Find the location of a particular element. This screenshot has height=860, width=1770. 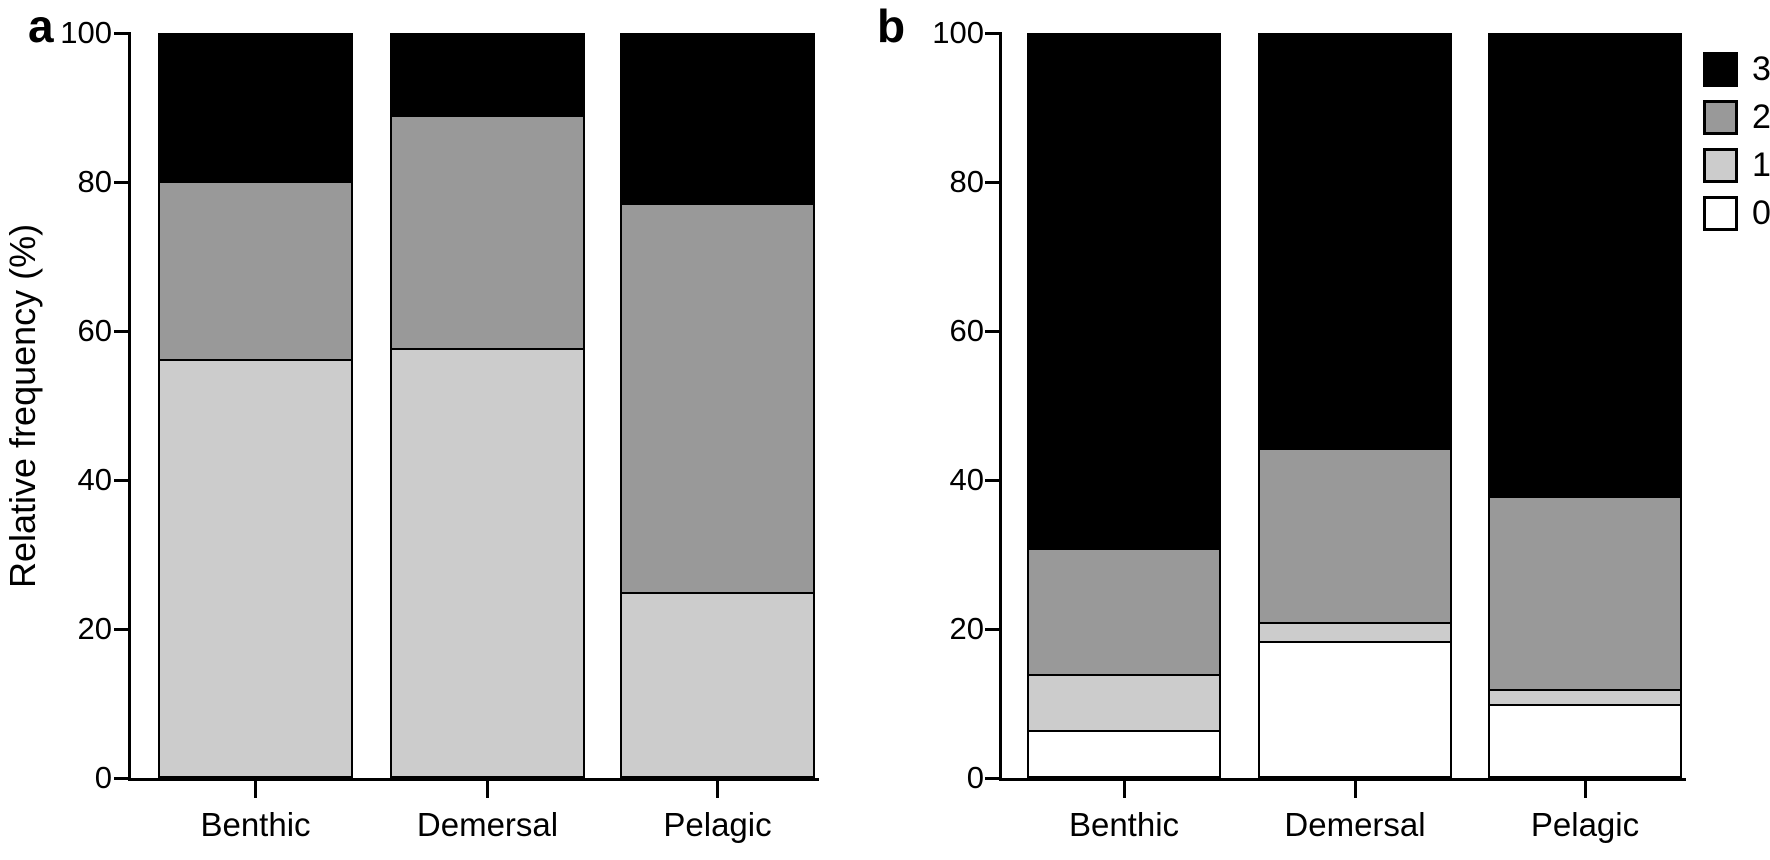

legend-label: 2 is located at coordinates (1761, 117).